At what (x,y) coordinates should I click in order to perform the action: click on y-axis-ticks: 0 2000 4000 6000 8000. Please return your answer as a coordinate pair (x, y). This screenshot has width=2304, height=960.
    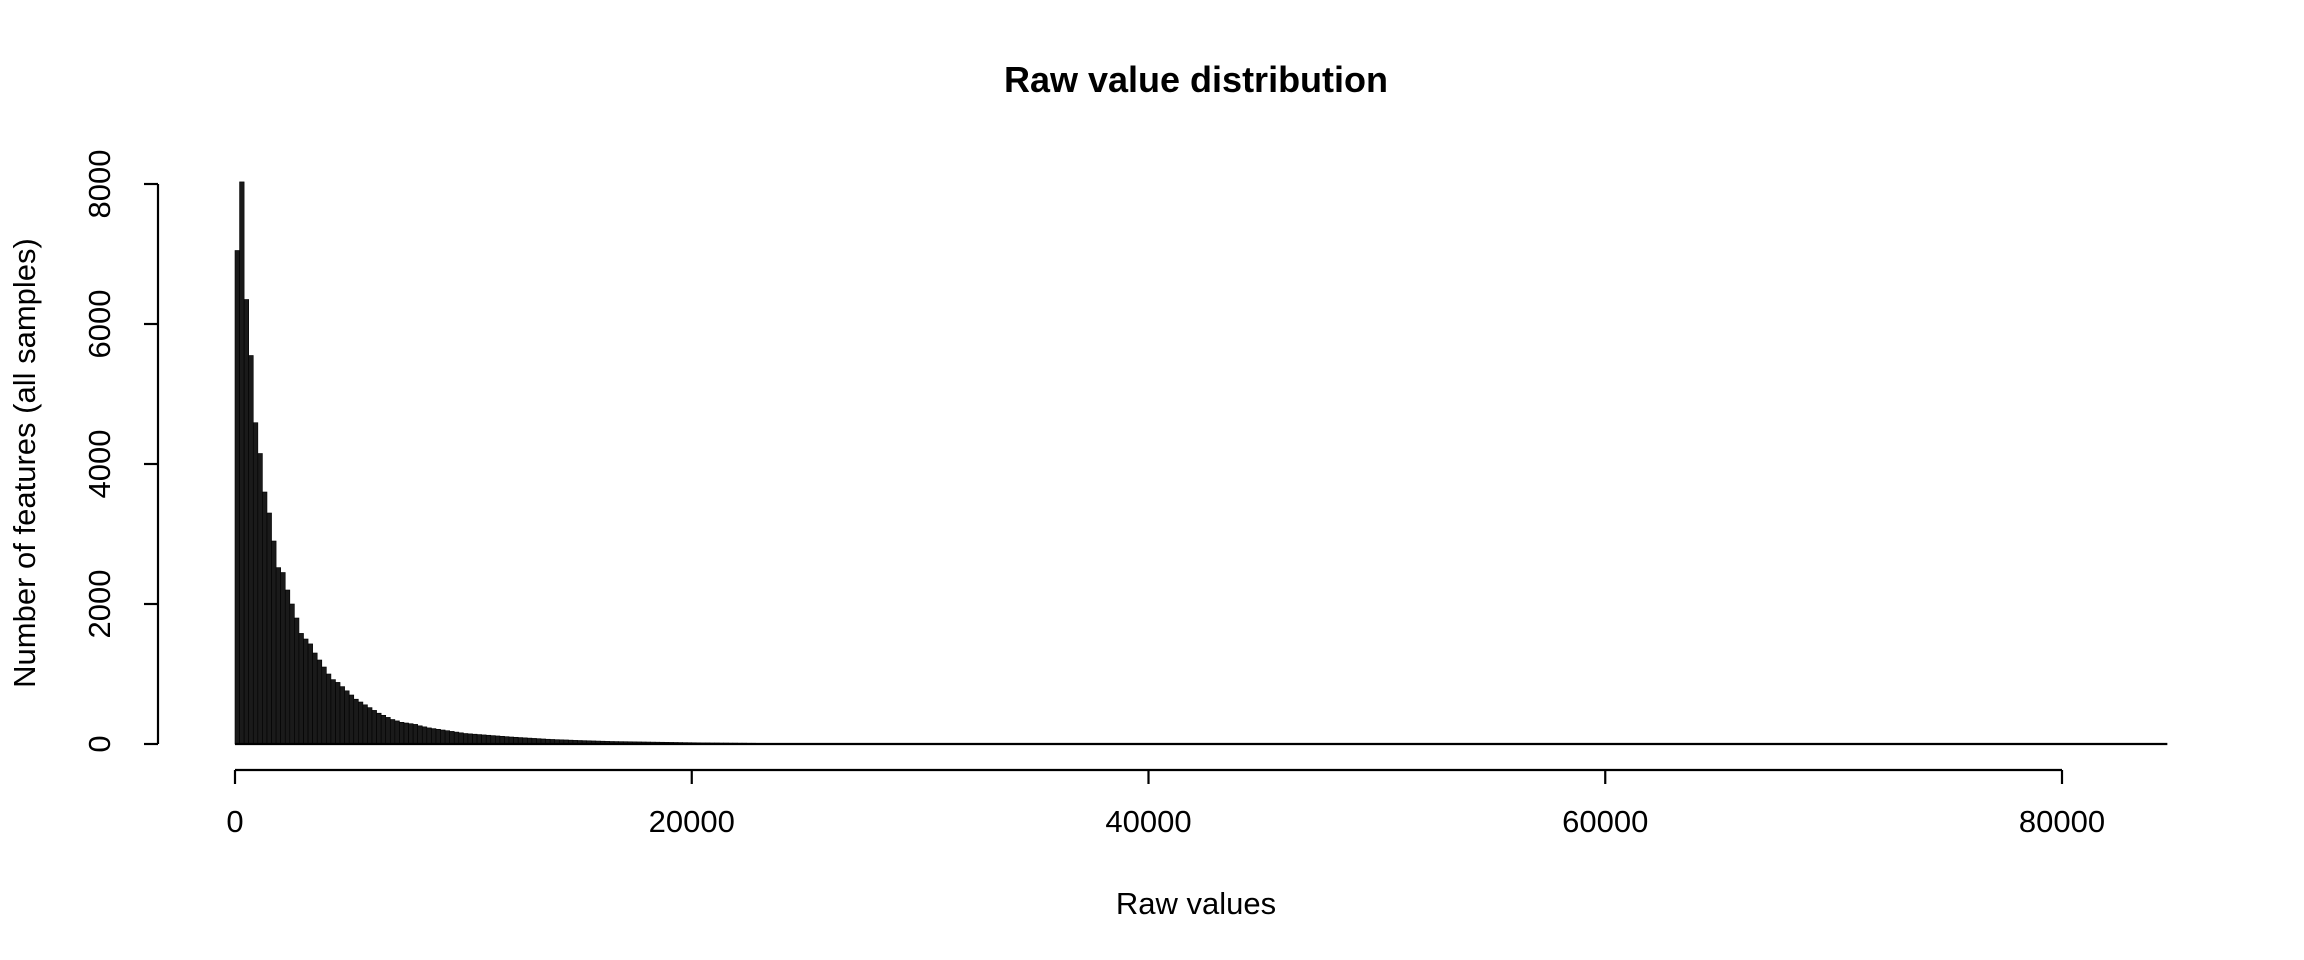
    Looking at the image, I should click on (120, 451).